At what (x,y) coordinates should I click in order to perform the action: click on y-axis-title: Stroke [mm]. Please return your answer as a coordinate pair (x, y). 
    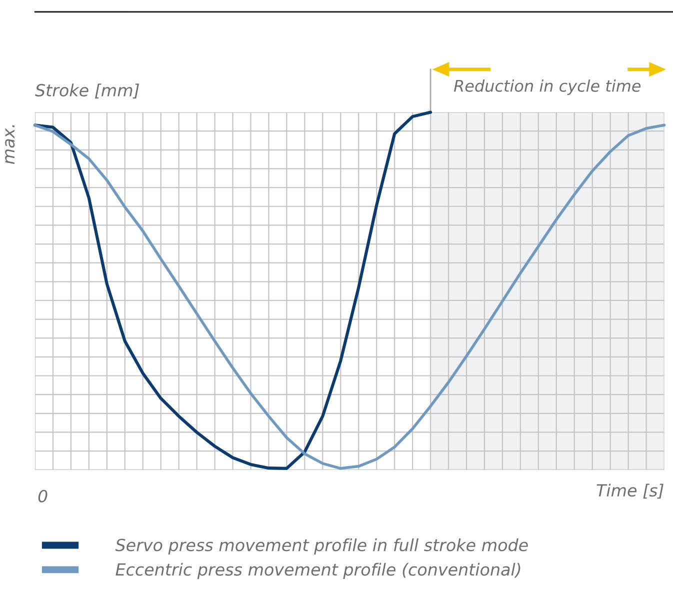
    Looking at the image, I should click on (87, 91).